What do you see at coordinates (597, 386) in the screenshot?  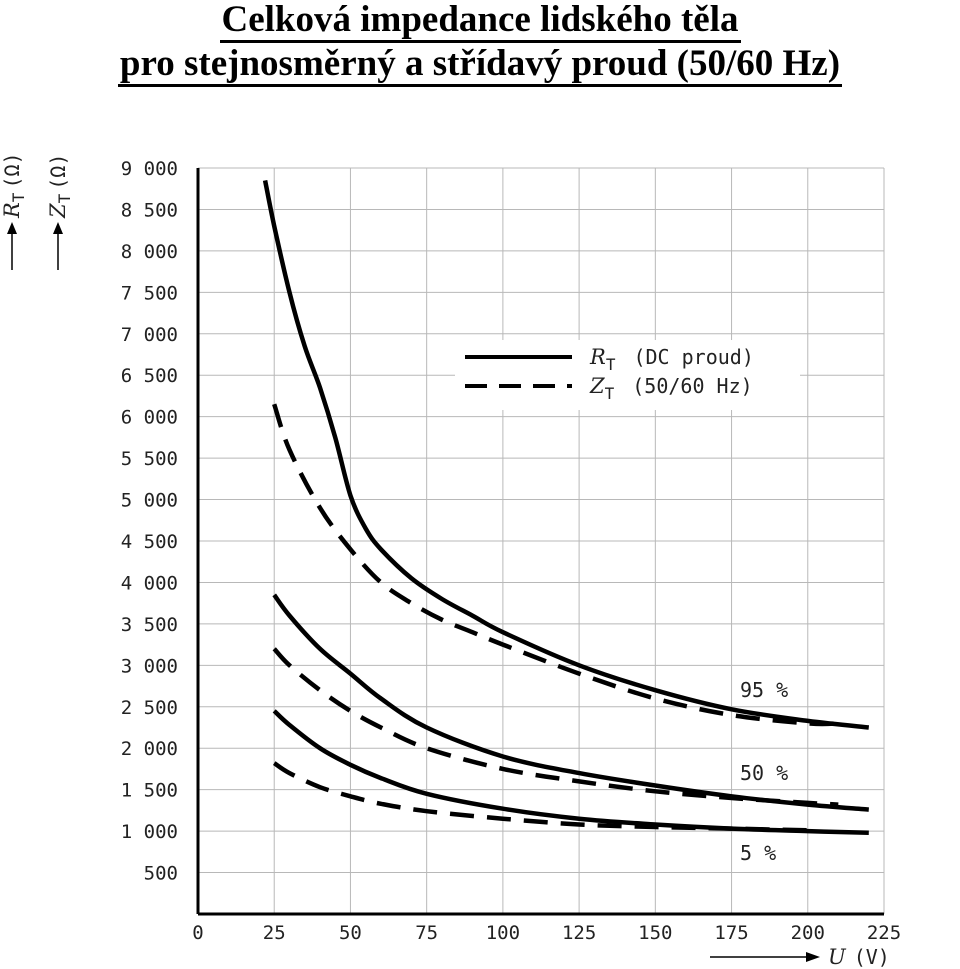 I see `legend-zt-symbol: Z` at bounding box center [597, 386].